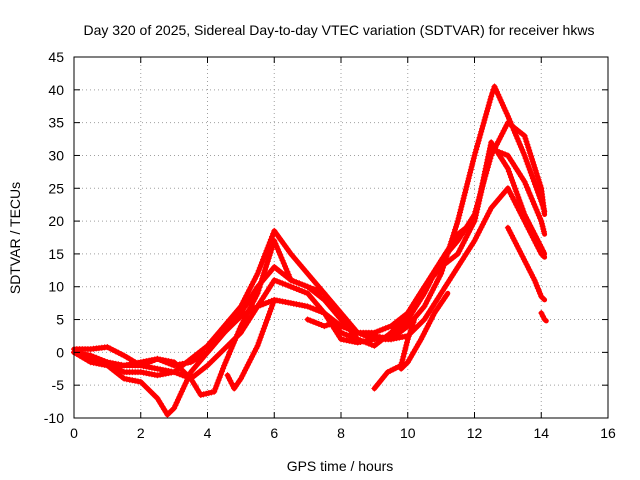 The image size is (640, 480). What do you see at coordinates (340, 466) in the screenshot?
I see `x-axis-label: GPS time / hours` at bounding box center [340, 466].